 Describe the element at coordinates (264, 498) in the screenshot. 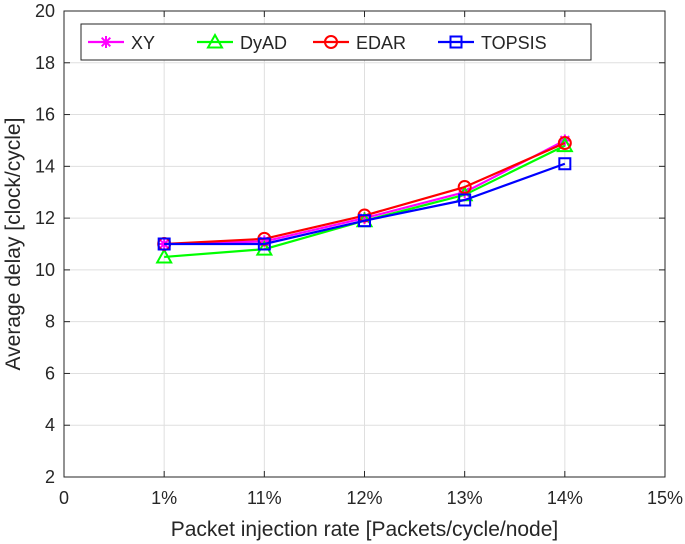

I see `x-tick-label: 11%` at that location.